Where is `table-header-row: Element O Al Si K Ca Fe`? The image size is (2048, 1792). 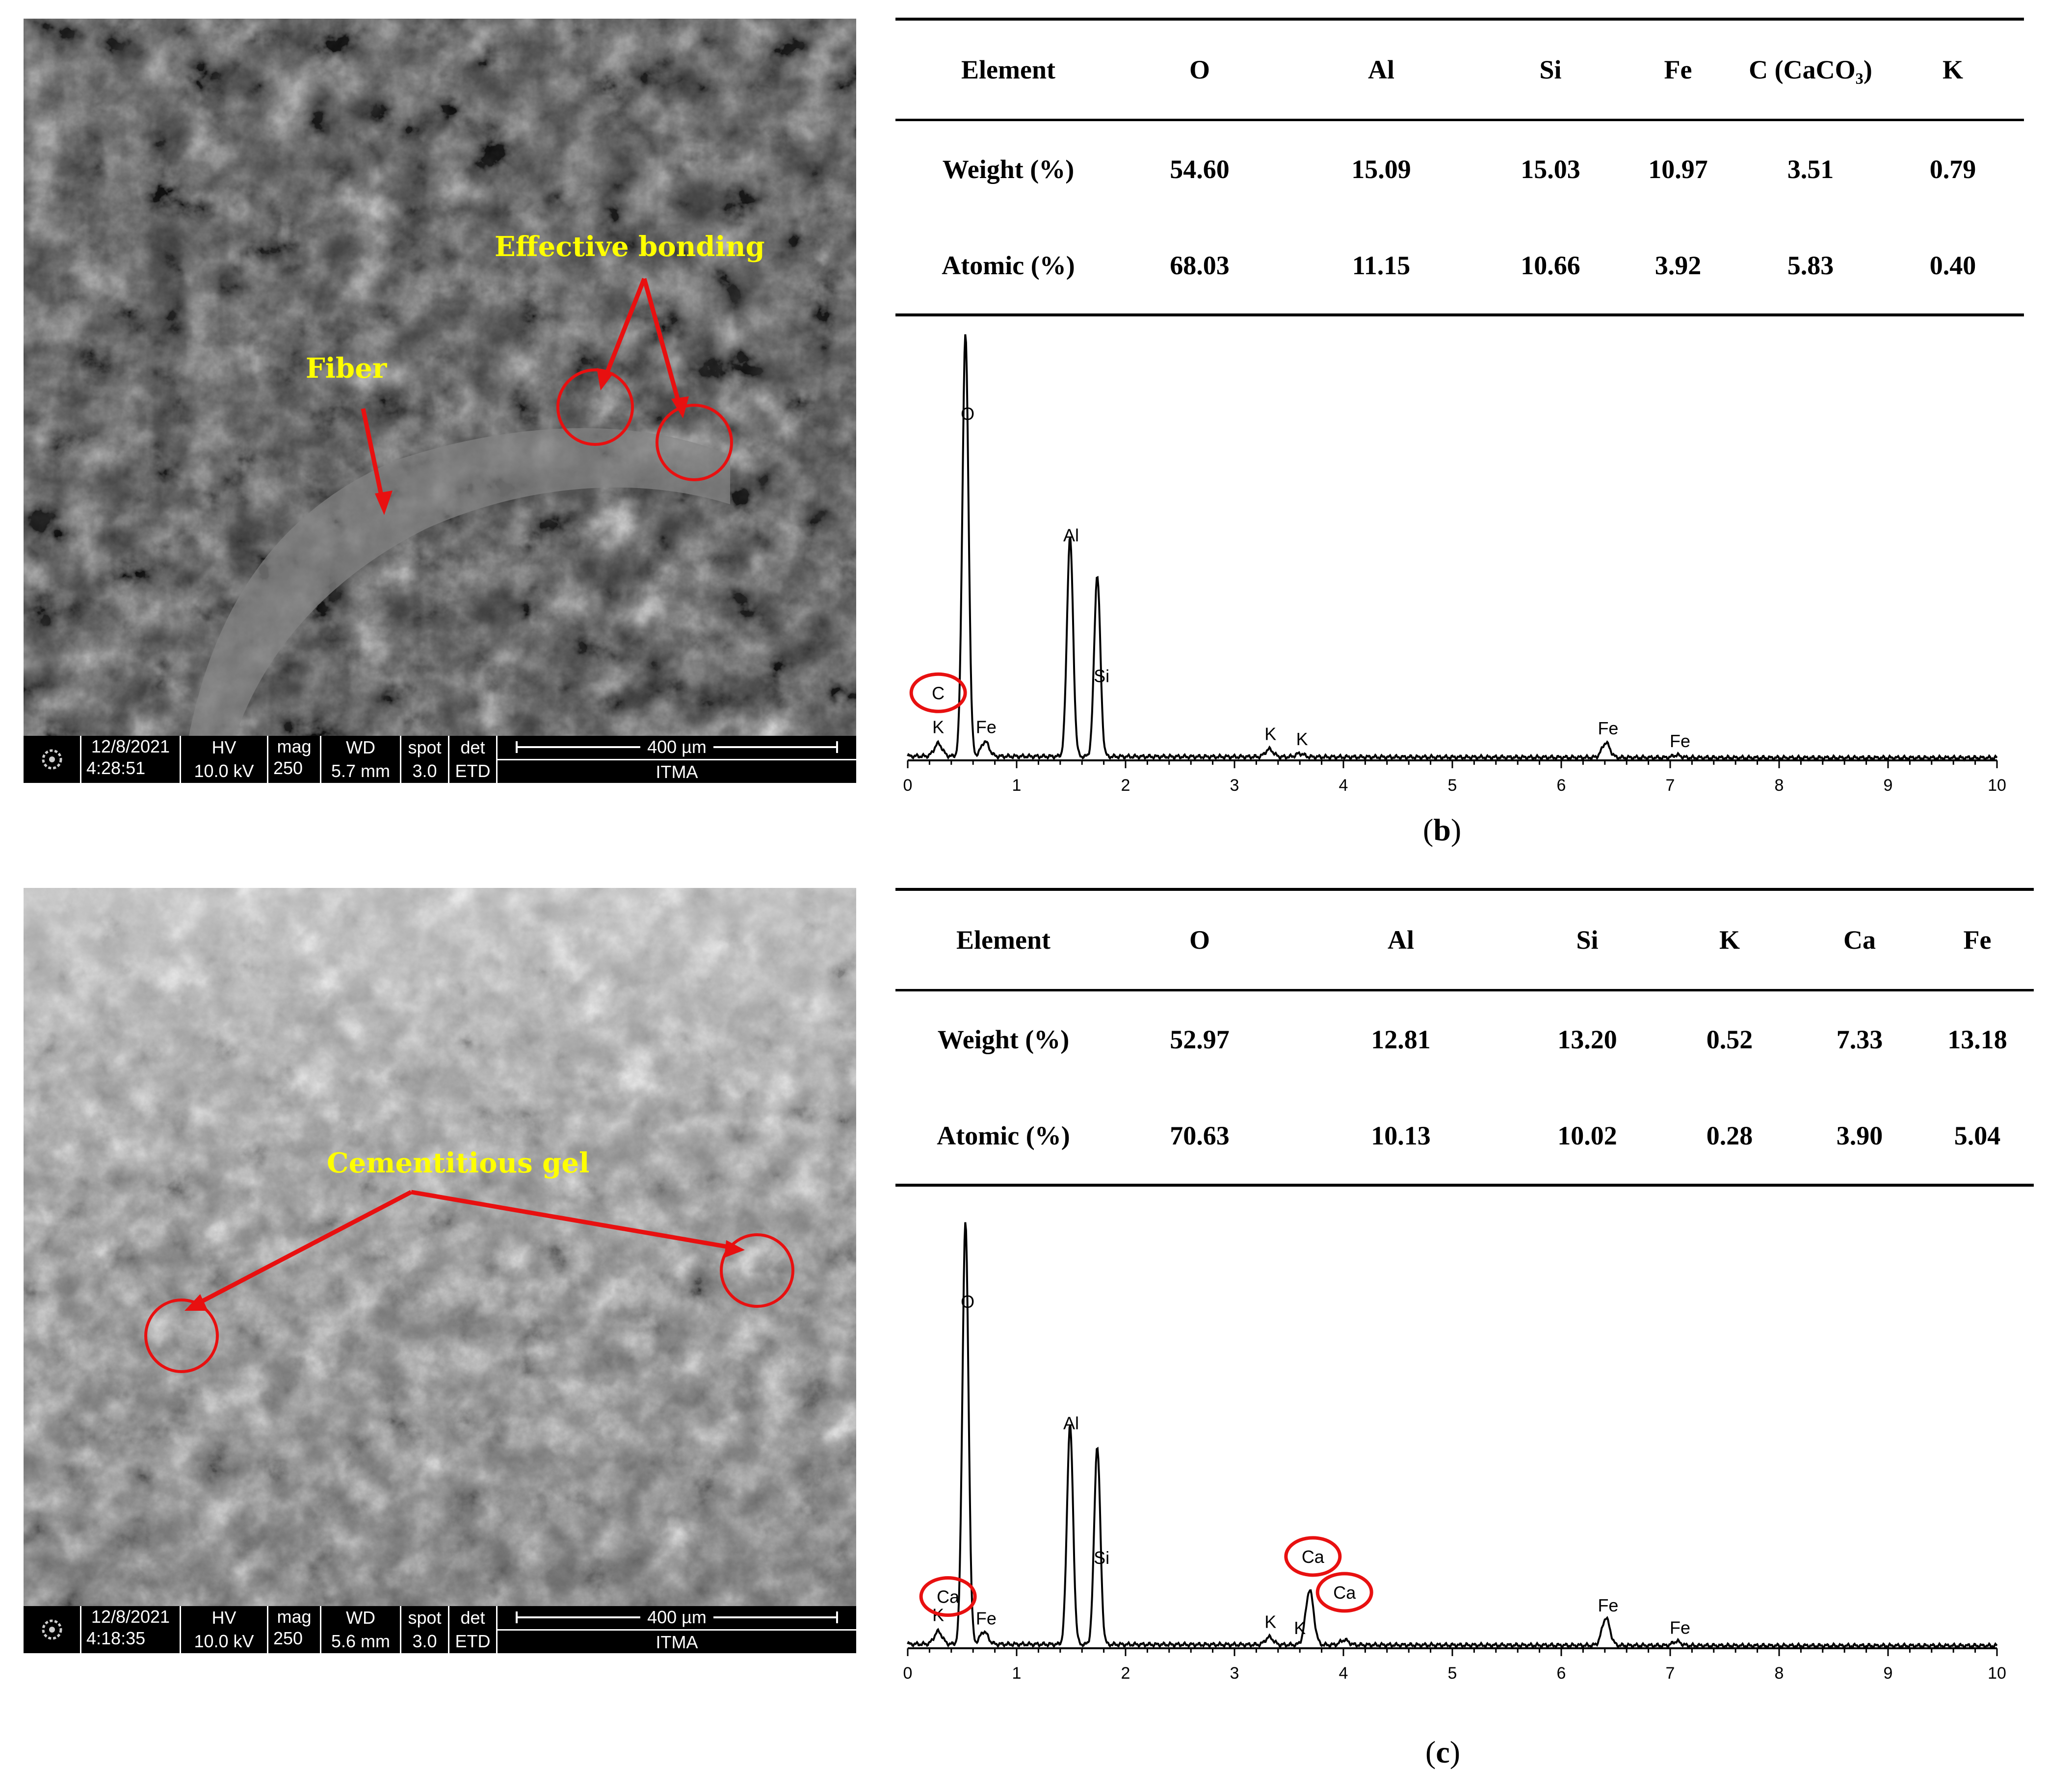 table-header-row: Element O Al Si K Ca Fe is located at coordinates (1464, 940).